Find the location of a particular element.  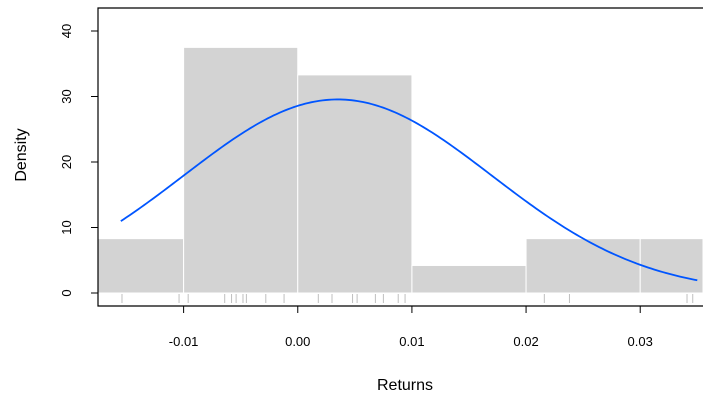

x-tick-label: 0.00 is located at coordinates (297, 341).